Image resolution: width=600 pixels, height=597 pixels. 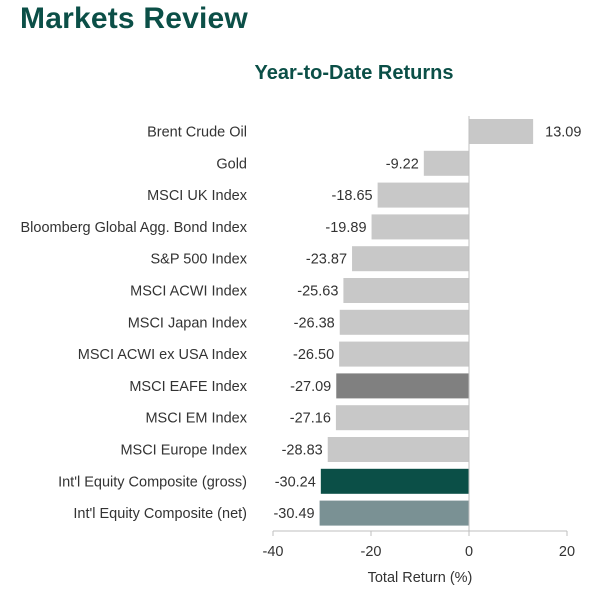 I want to click on bar-brent-crude-oil, so click(x=501, y=131).